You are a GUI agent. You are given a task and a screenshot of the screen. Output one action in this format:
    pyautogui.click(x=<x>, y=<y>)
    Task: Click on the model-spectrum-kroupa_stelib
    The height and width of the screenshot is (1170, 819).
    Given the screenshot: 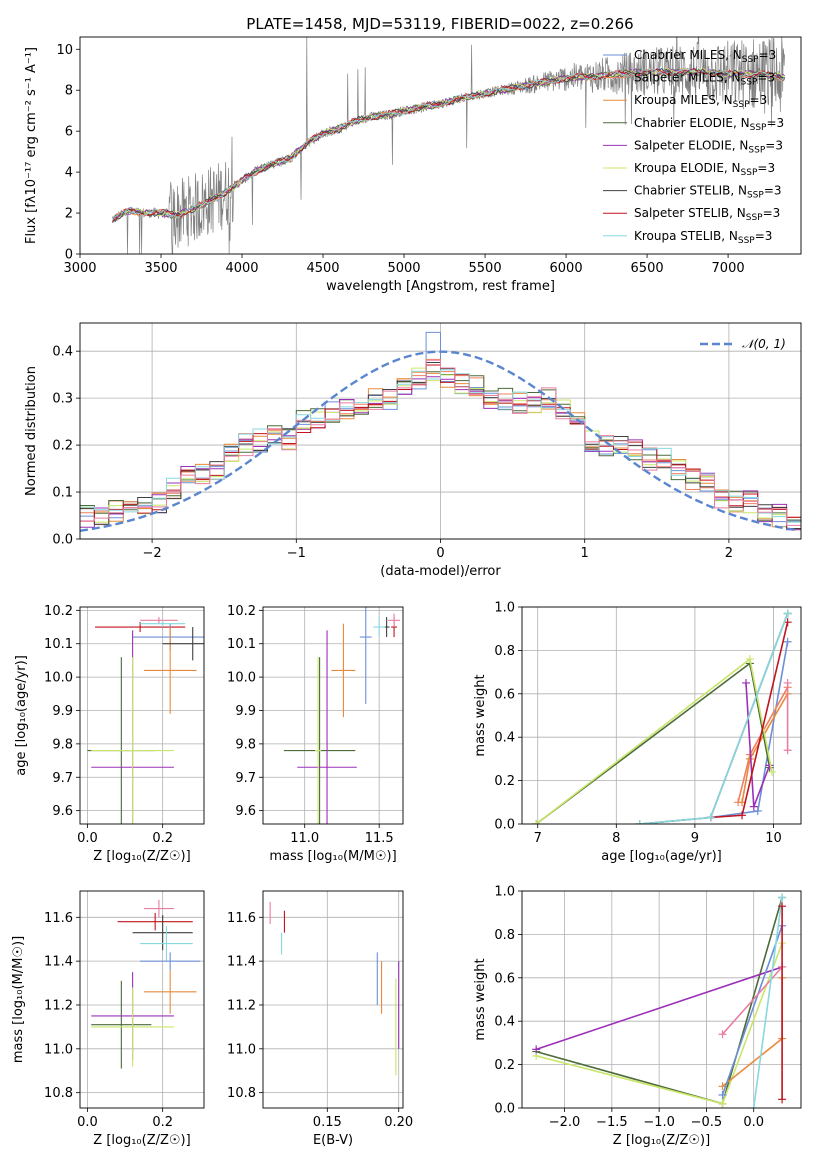 What is the action you would take?
    pyautogui.click(x=449, y=143)
    